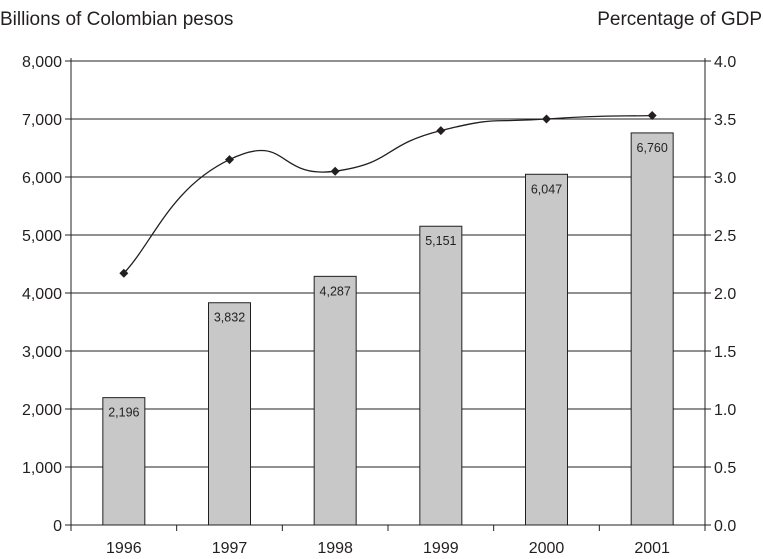  What do you see at coordinates (725, 410) in the screenshot?
I see `right-tick-label: 1.0` at bounding box center [725, 410].